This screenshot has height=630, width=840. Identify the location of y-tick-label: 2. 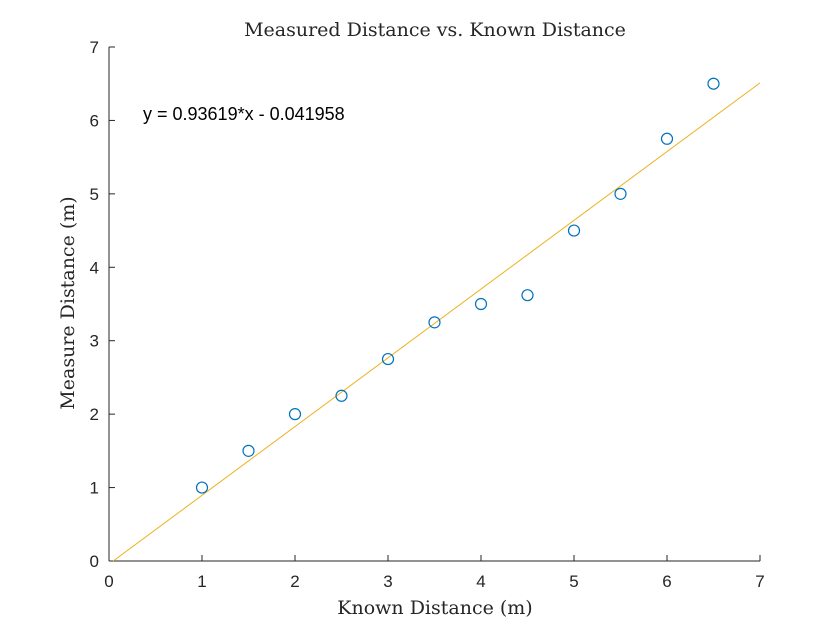
(94, 414).